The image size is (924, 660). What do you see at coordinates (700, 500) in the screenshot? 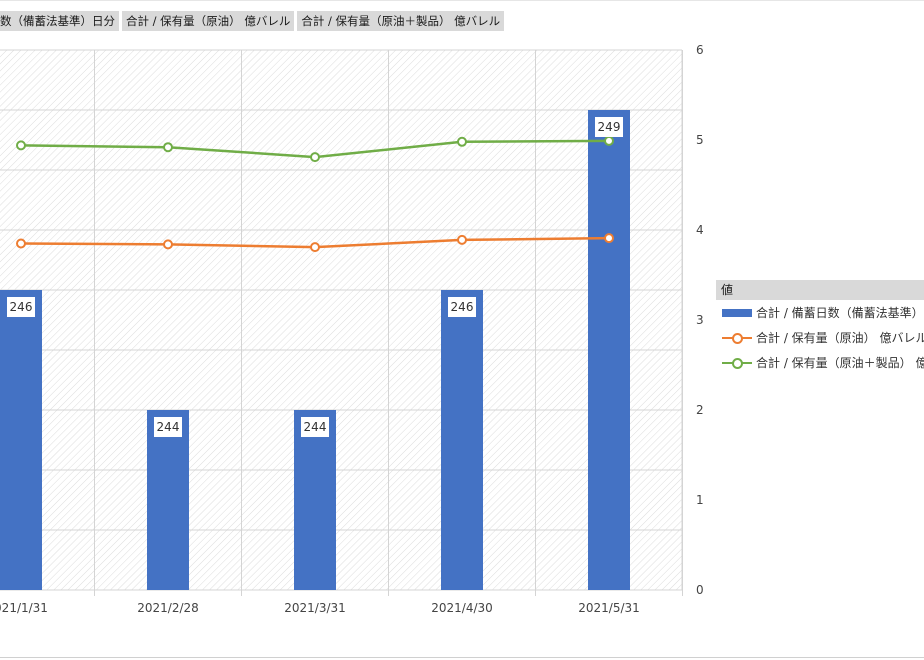
I see `y-tick-label: 1` at bounding box center [700, 500].